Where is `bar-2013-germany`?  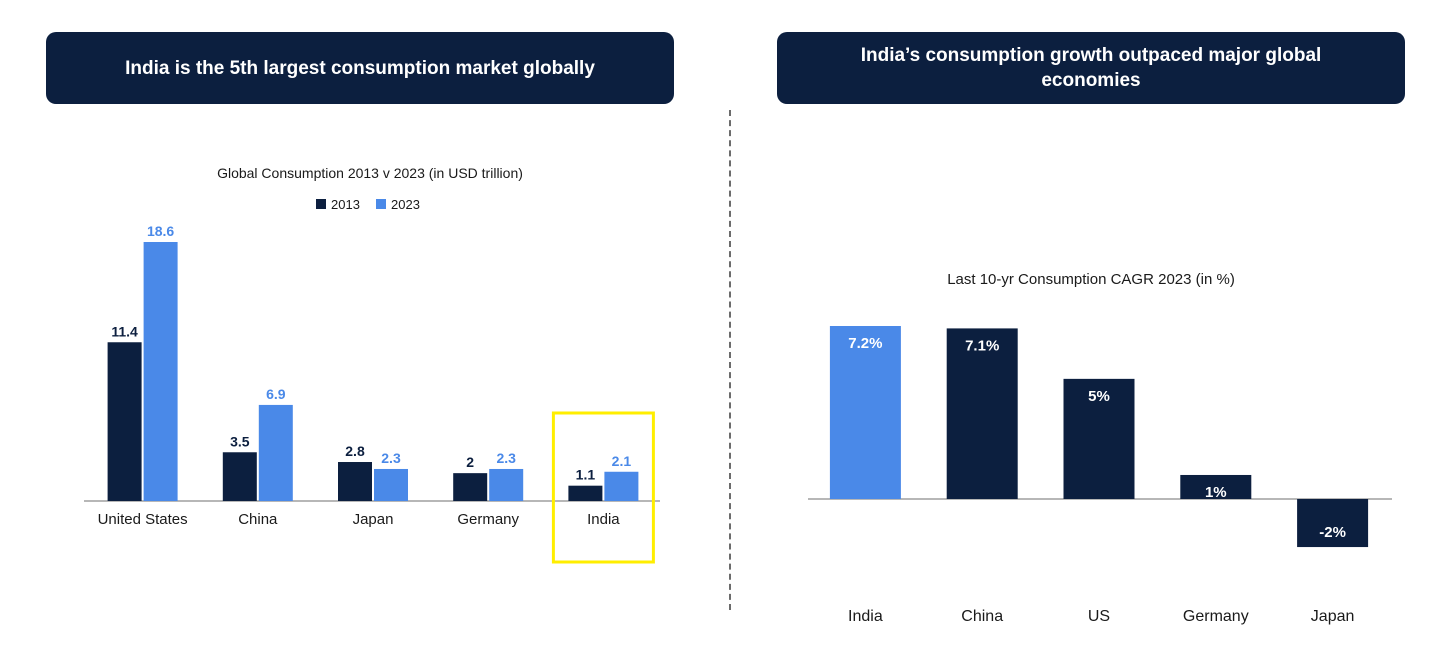 bar-2013-germany is located at coordinates (470, 487).